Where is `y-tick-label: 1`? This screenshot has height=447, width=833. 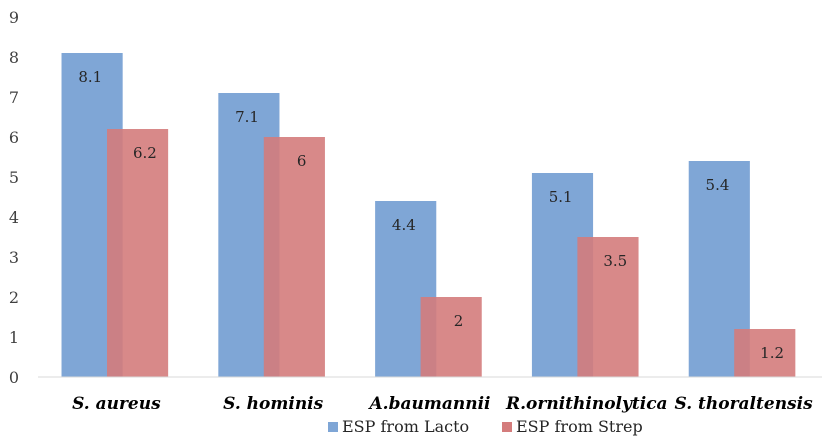 y-tick-label: 1 is located at coordinates (14, 337).